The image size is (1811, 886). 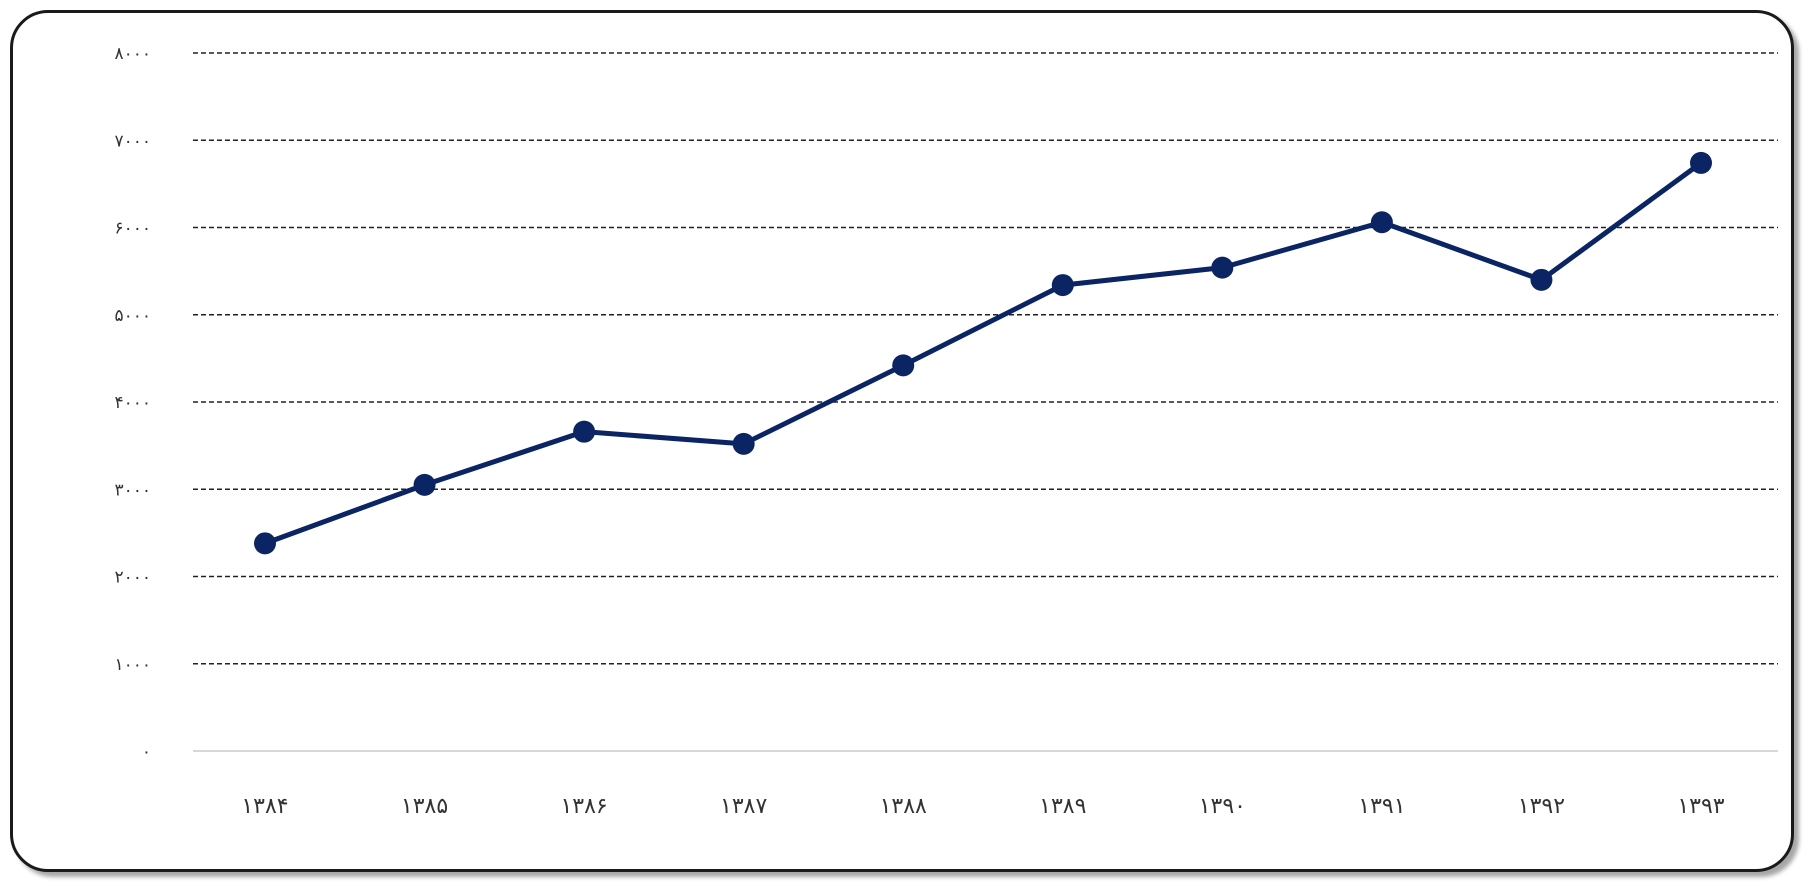 What do you see at coordinates (1381, 806) in the screenshot?
I see `x-tick-label: ۱۳۹۱` at bounding box center [1381, 806].